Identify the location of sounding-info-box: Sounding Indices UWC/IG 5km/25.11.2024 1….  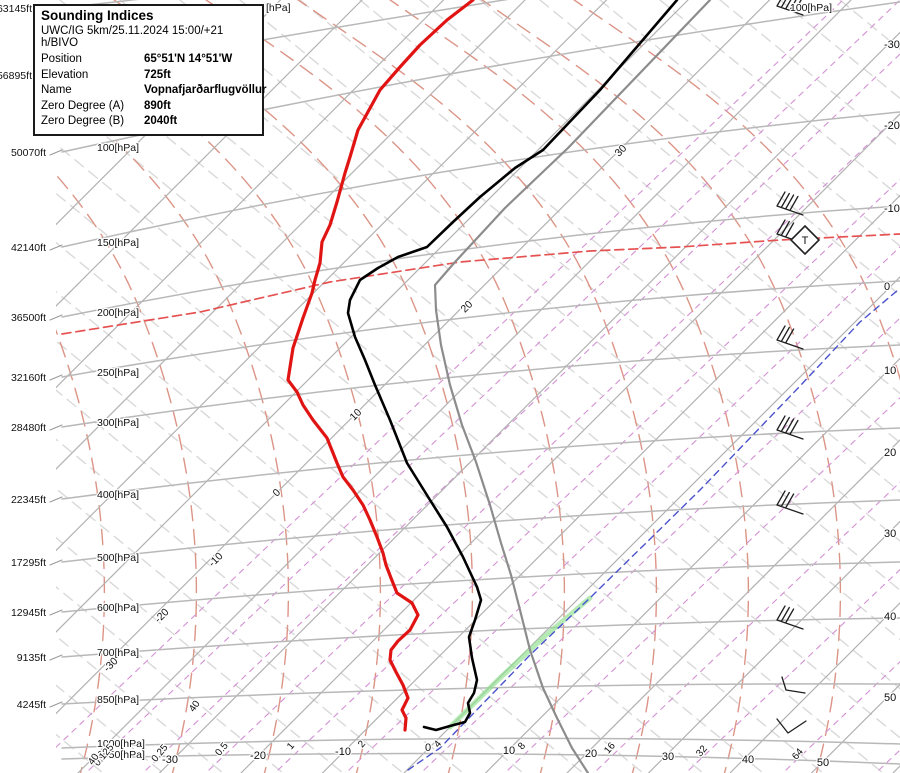
(149, 70).